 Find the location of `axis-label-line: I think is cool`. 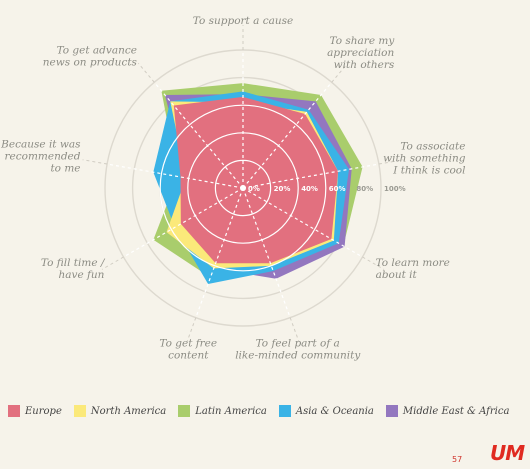

axis-label-line: I think is cool is located at coordinates (428, 170).